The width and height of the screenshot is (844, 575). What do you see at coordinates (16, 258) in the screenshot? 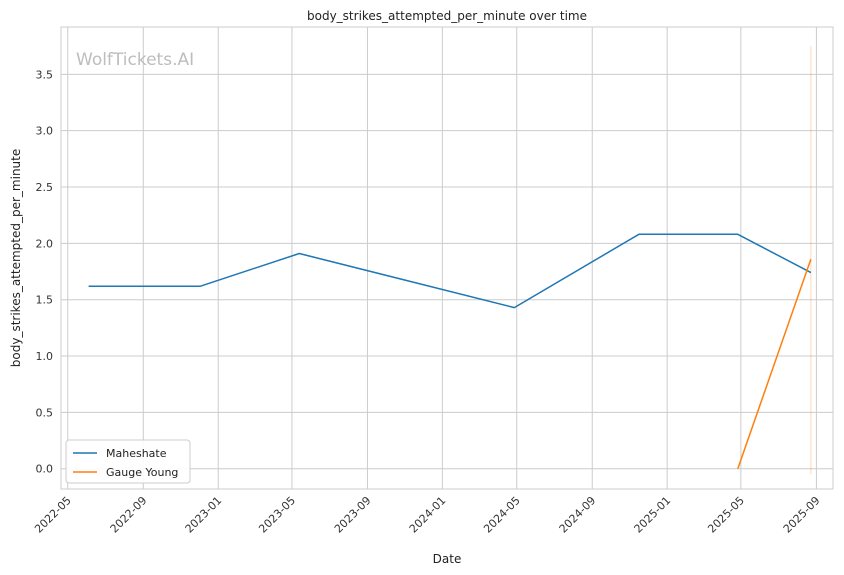
I see `y-axis-title: body_strikes_attempted_per_minute` at bounding box center [16, 258].